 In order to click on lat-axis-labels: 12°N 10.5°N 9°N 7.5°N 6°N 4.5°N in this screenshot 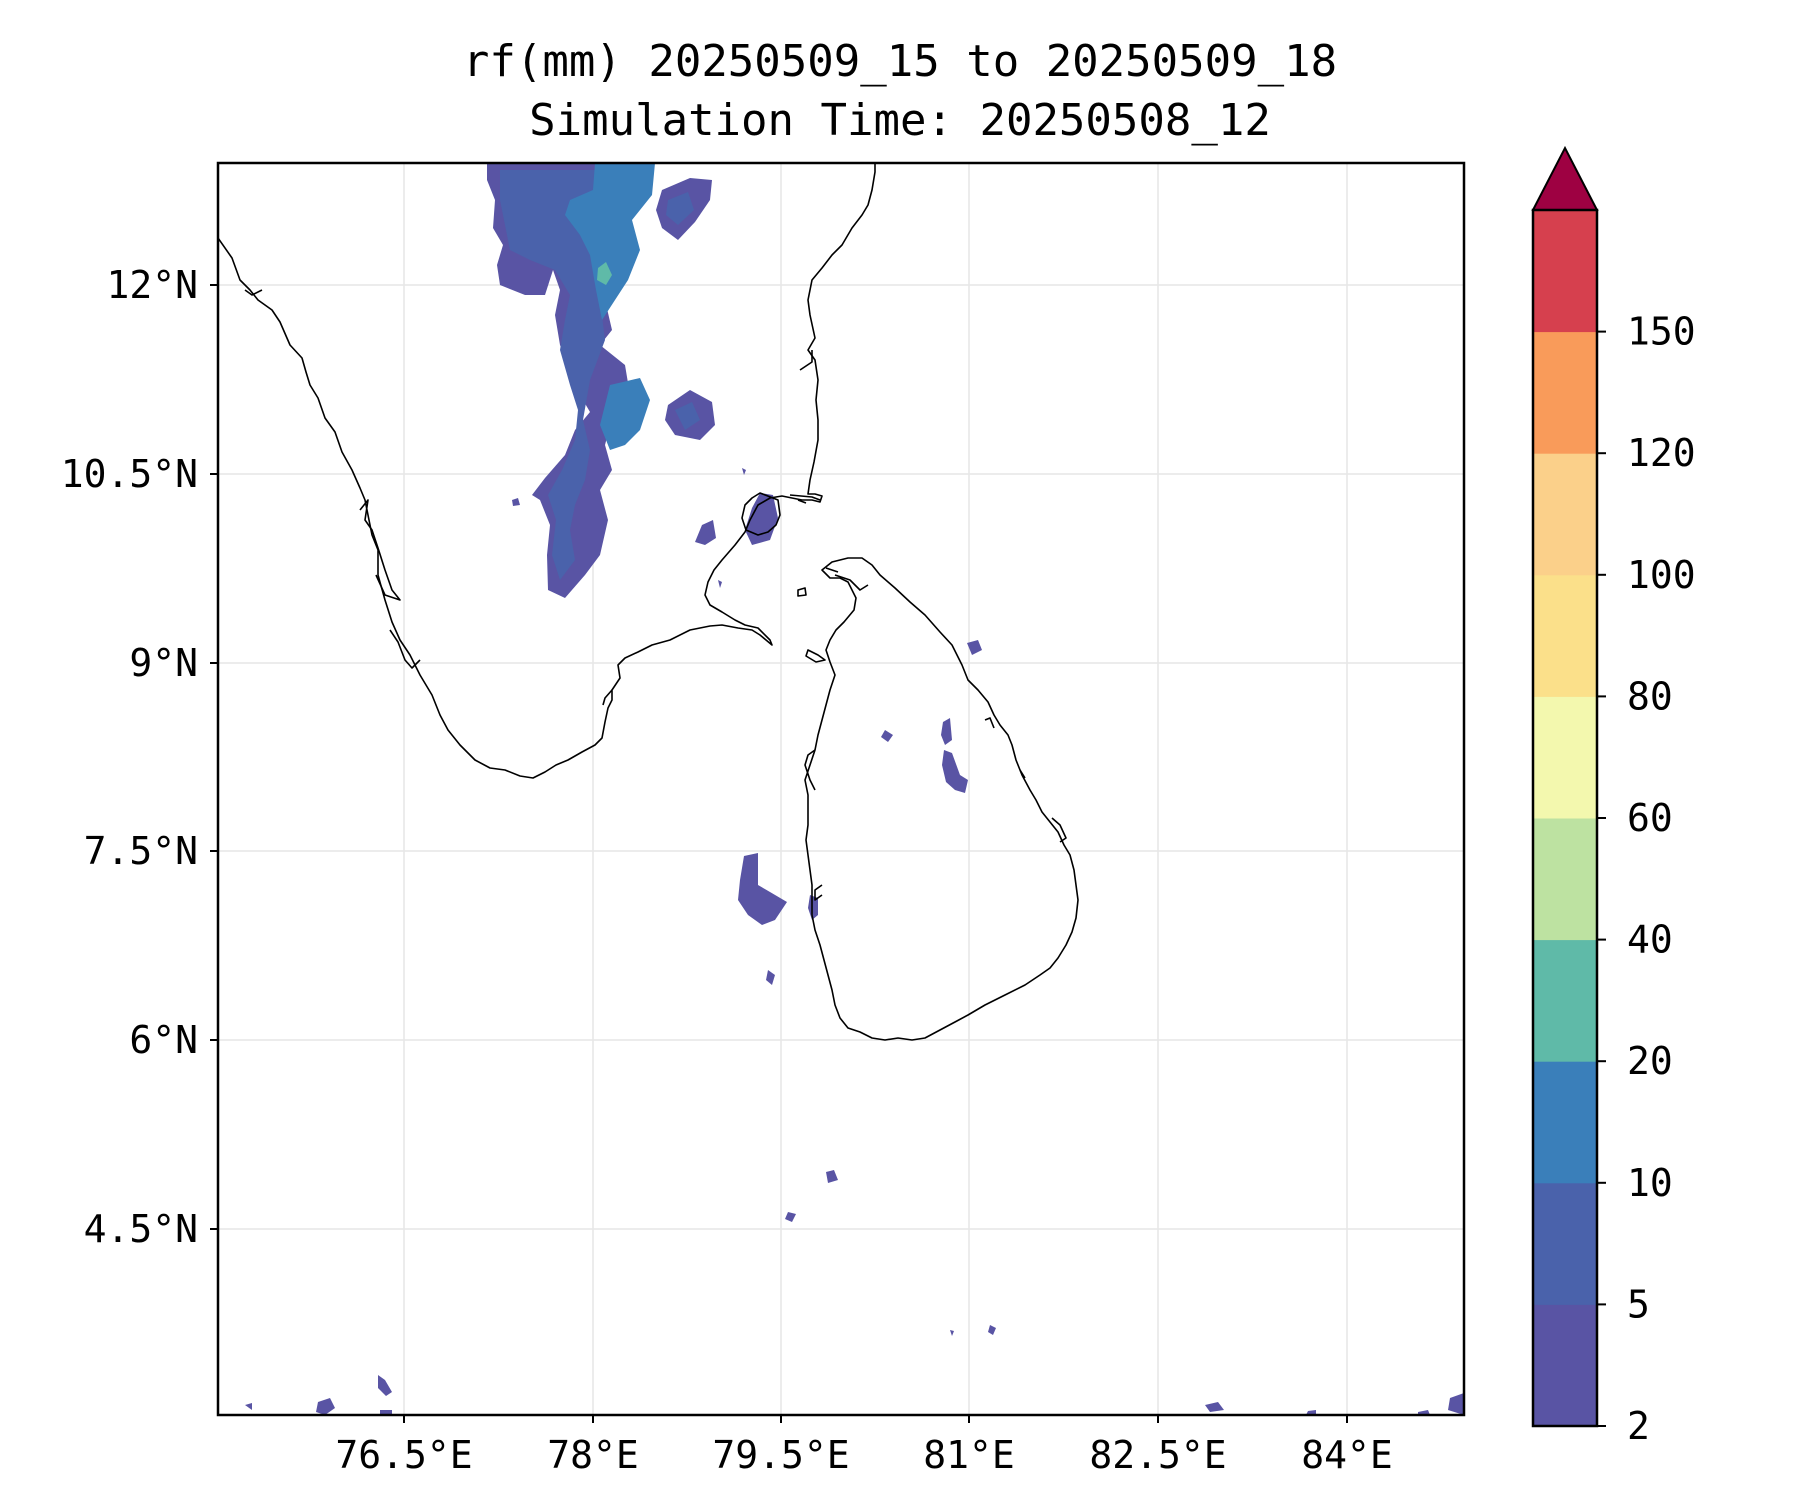, I will do `click(129, 757)`.